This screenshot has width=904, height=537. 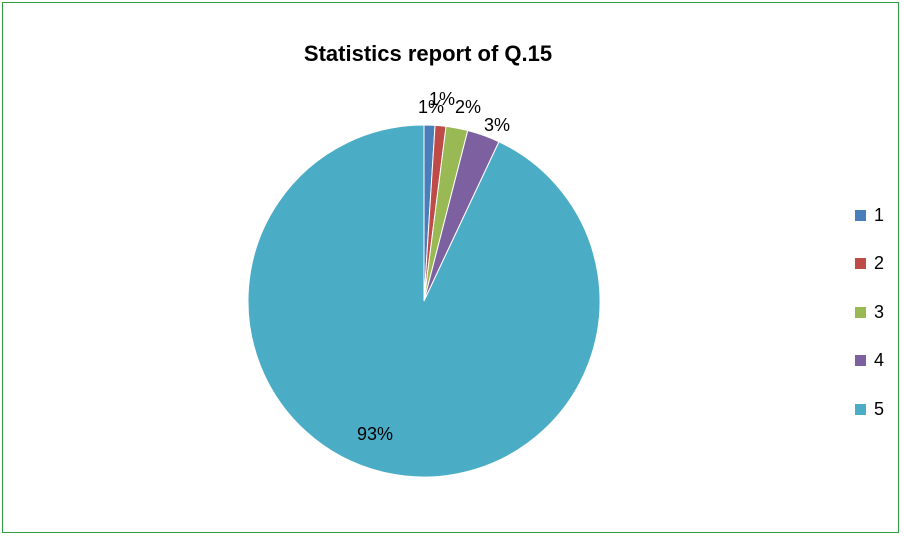 What do you see at coordinates (879, 408) in the screenshot?
I see `legend-label: 5` at bounding box center [879, 408].